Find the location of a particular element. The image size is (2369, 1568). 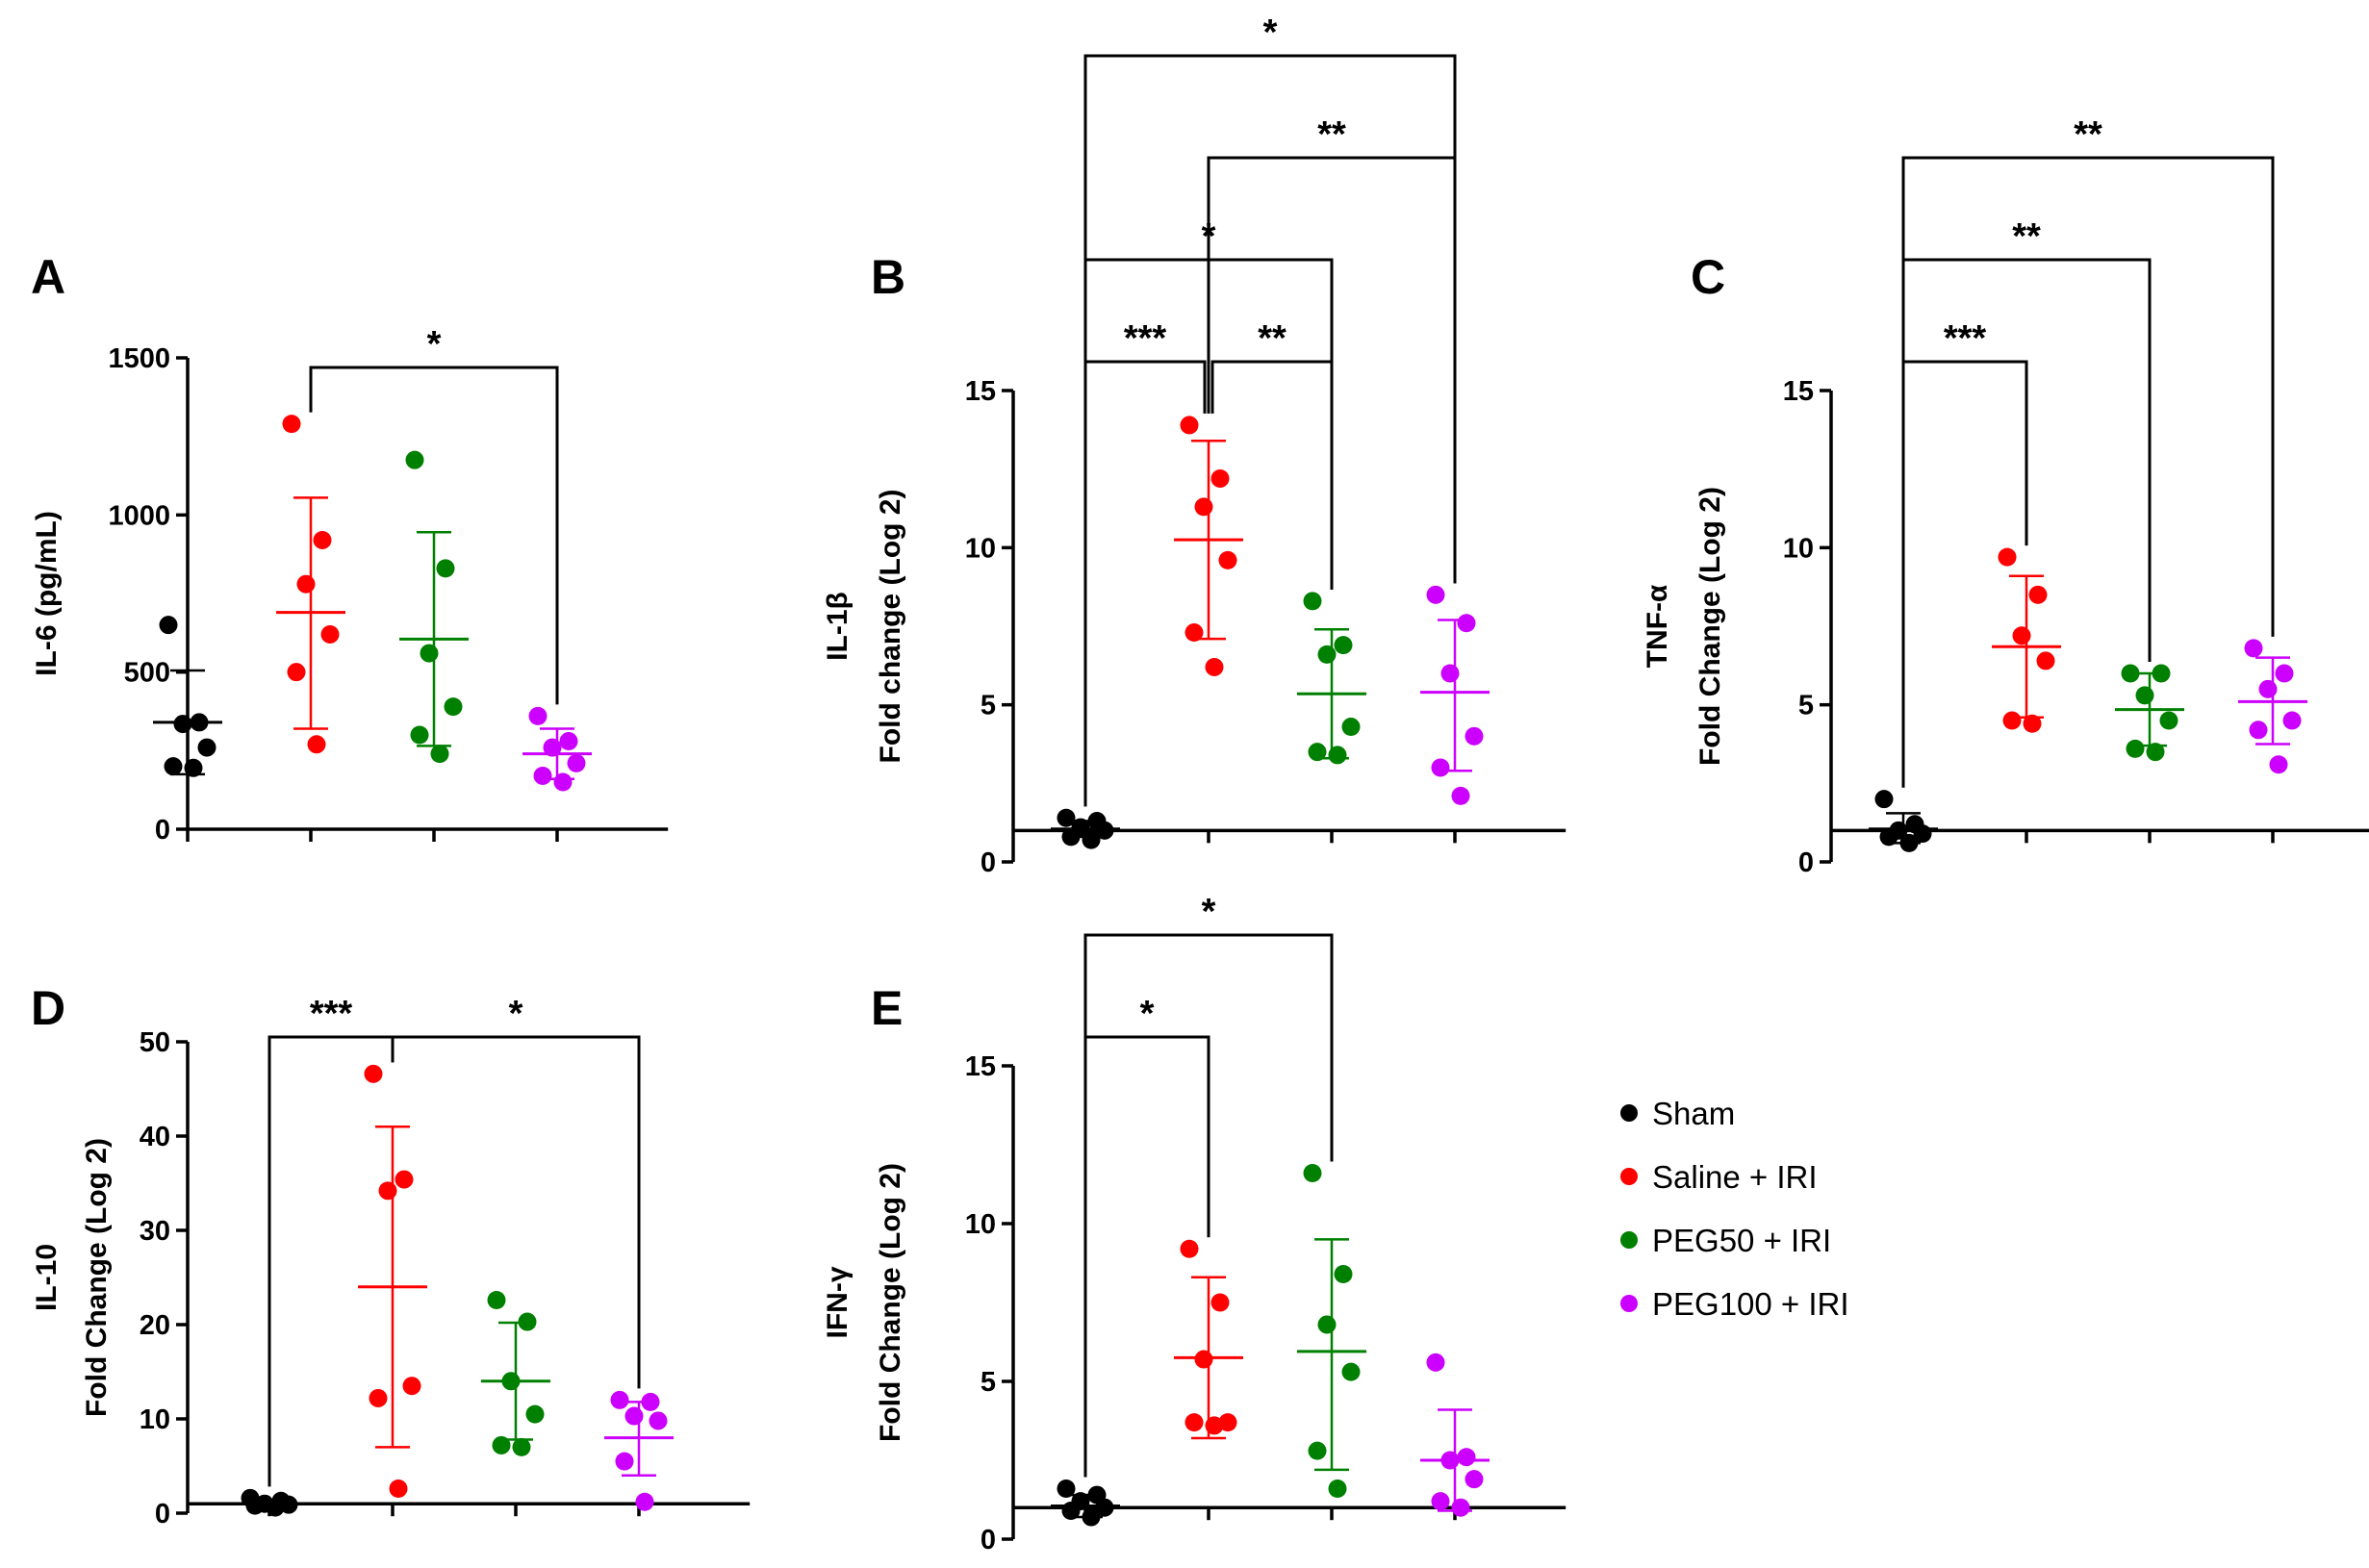

significance-label-c: ** is located at coordinates (2088, 134).